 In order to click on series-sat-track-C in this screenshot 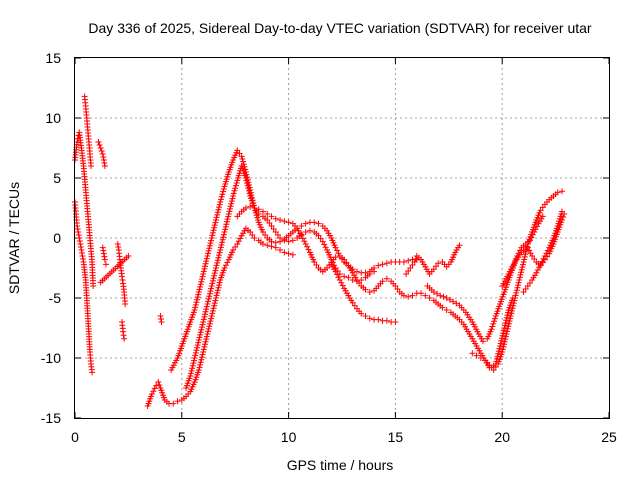, I will do `click(88, 131)`.